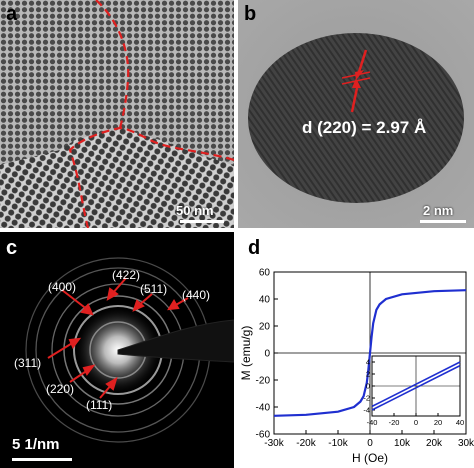 Image resolution: width=474 pixels, height=468 pixels. I want to click on panel-c-label: c, so click(12, 248).